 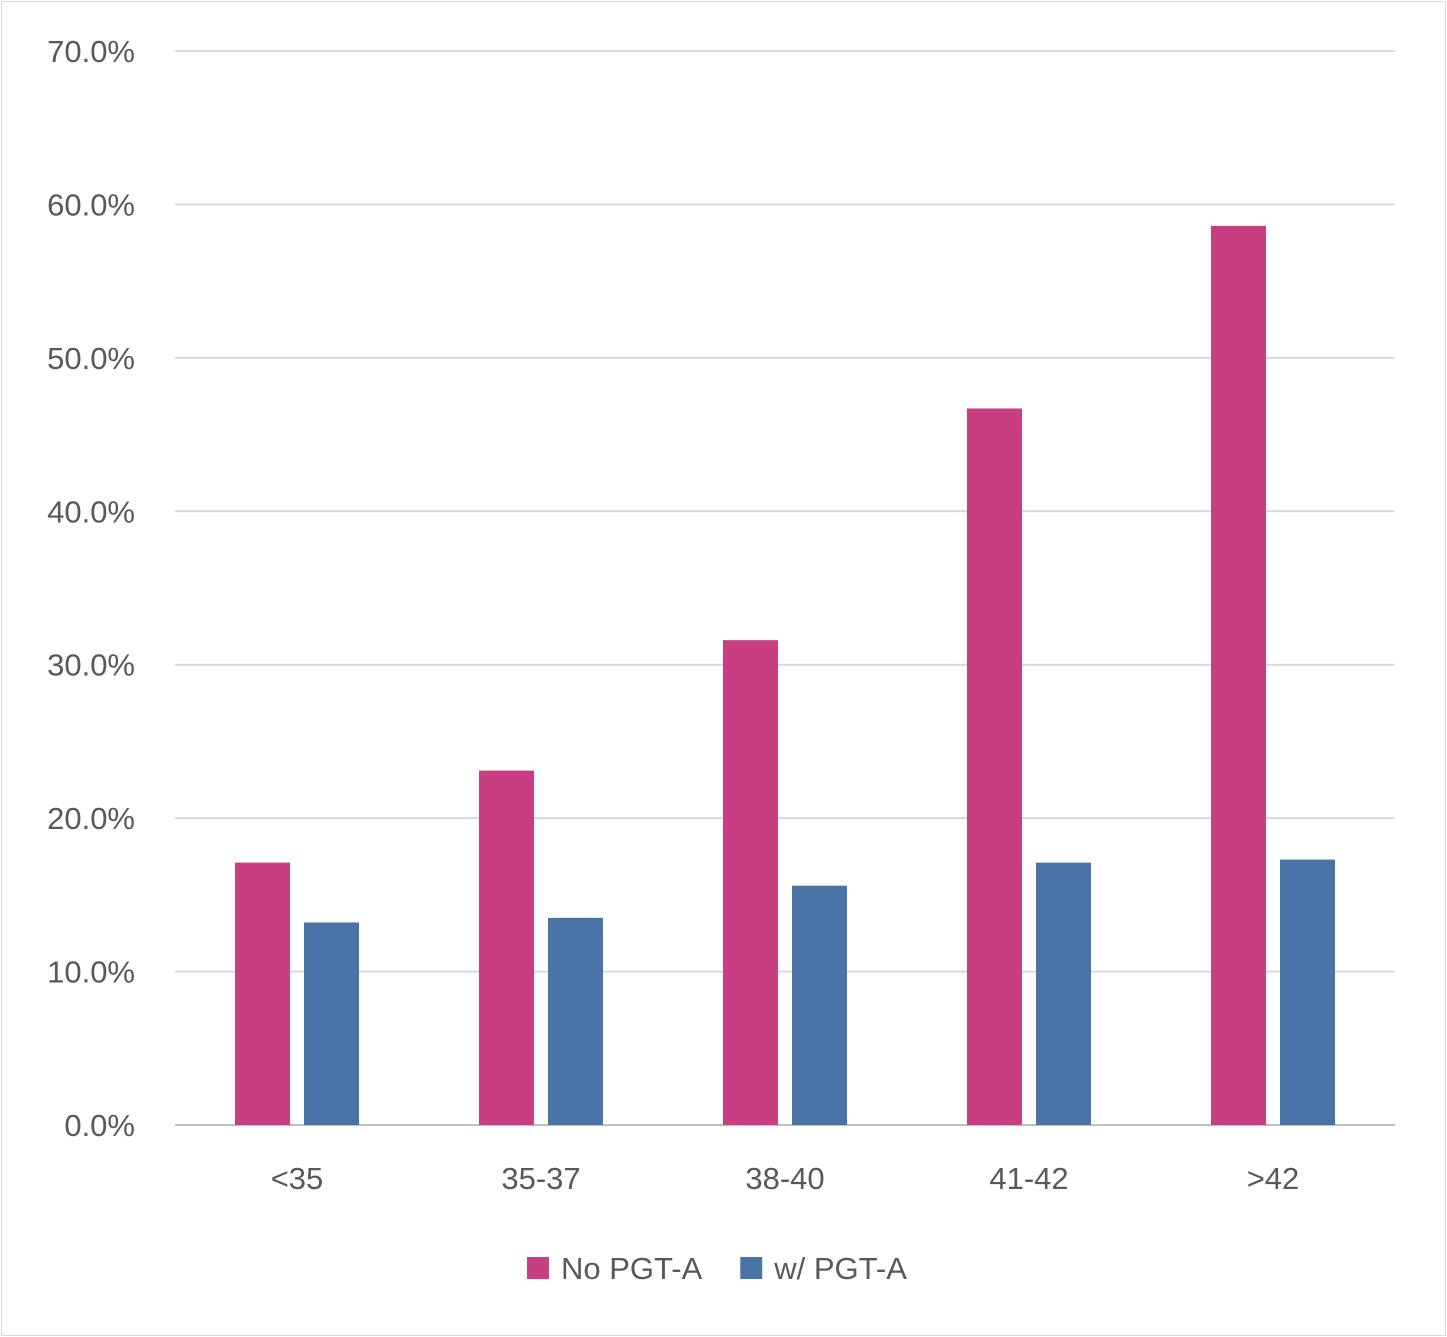 What do you see at coordinates (91, 972) in the screenshot?
I see `y-tick-label: 10.0%` at bounding box center [91, 972].